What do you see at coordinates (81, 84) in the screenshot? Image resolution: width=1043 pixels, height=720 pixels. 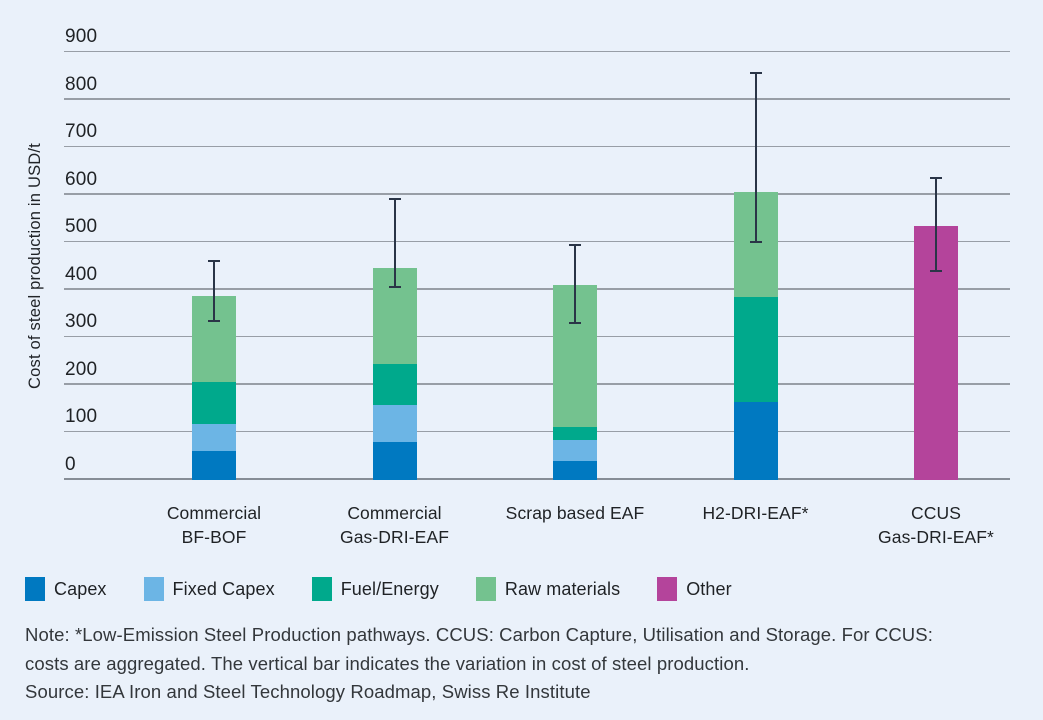 I see `y-tick-label: 800` at bounding box center [81, 84].